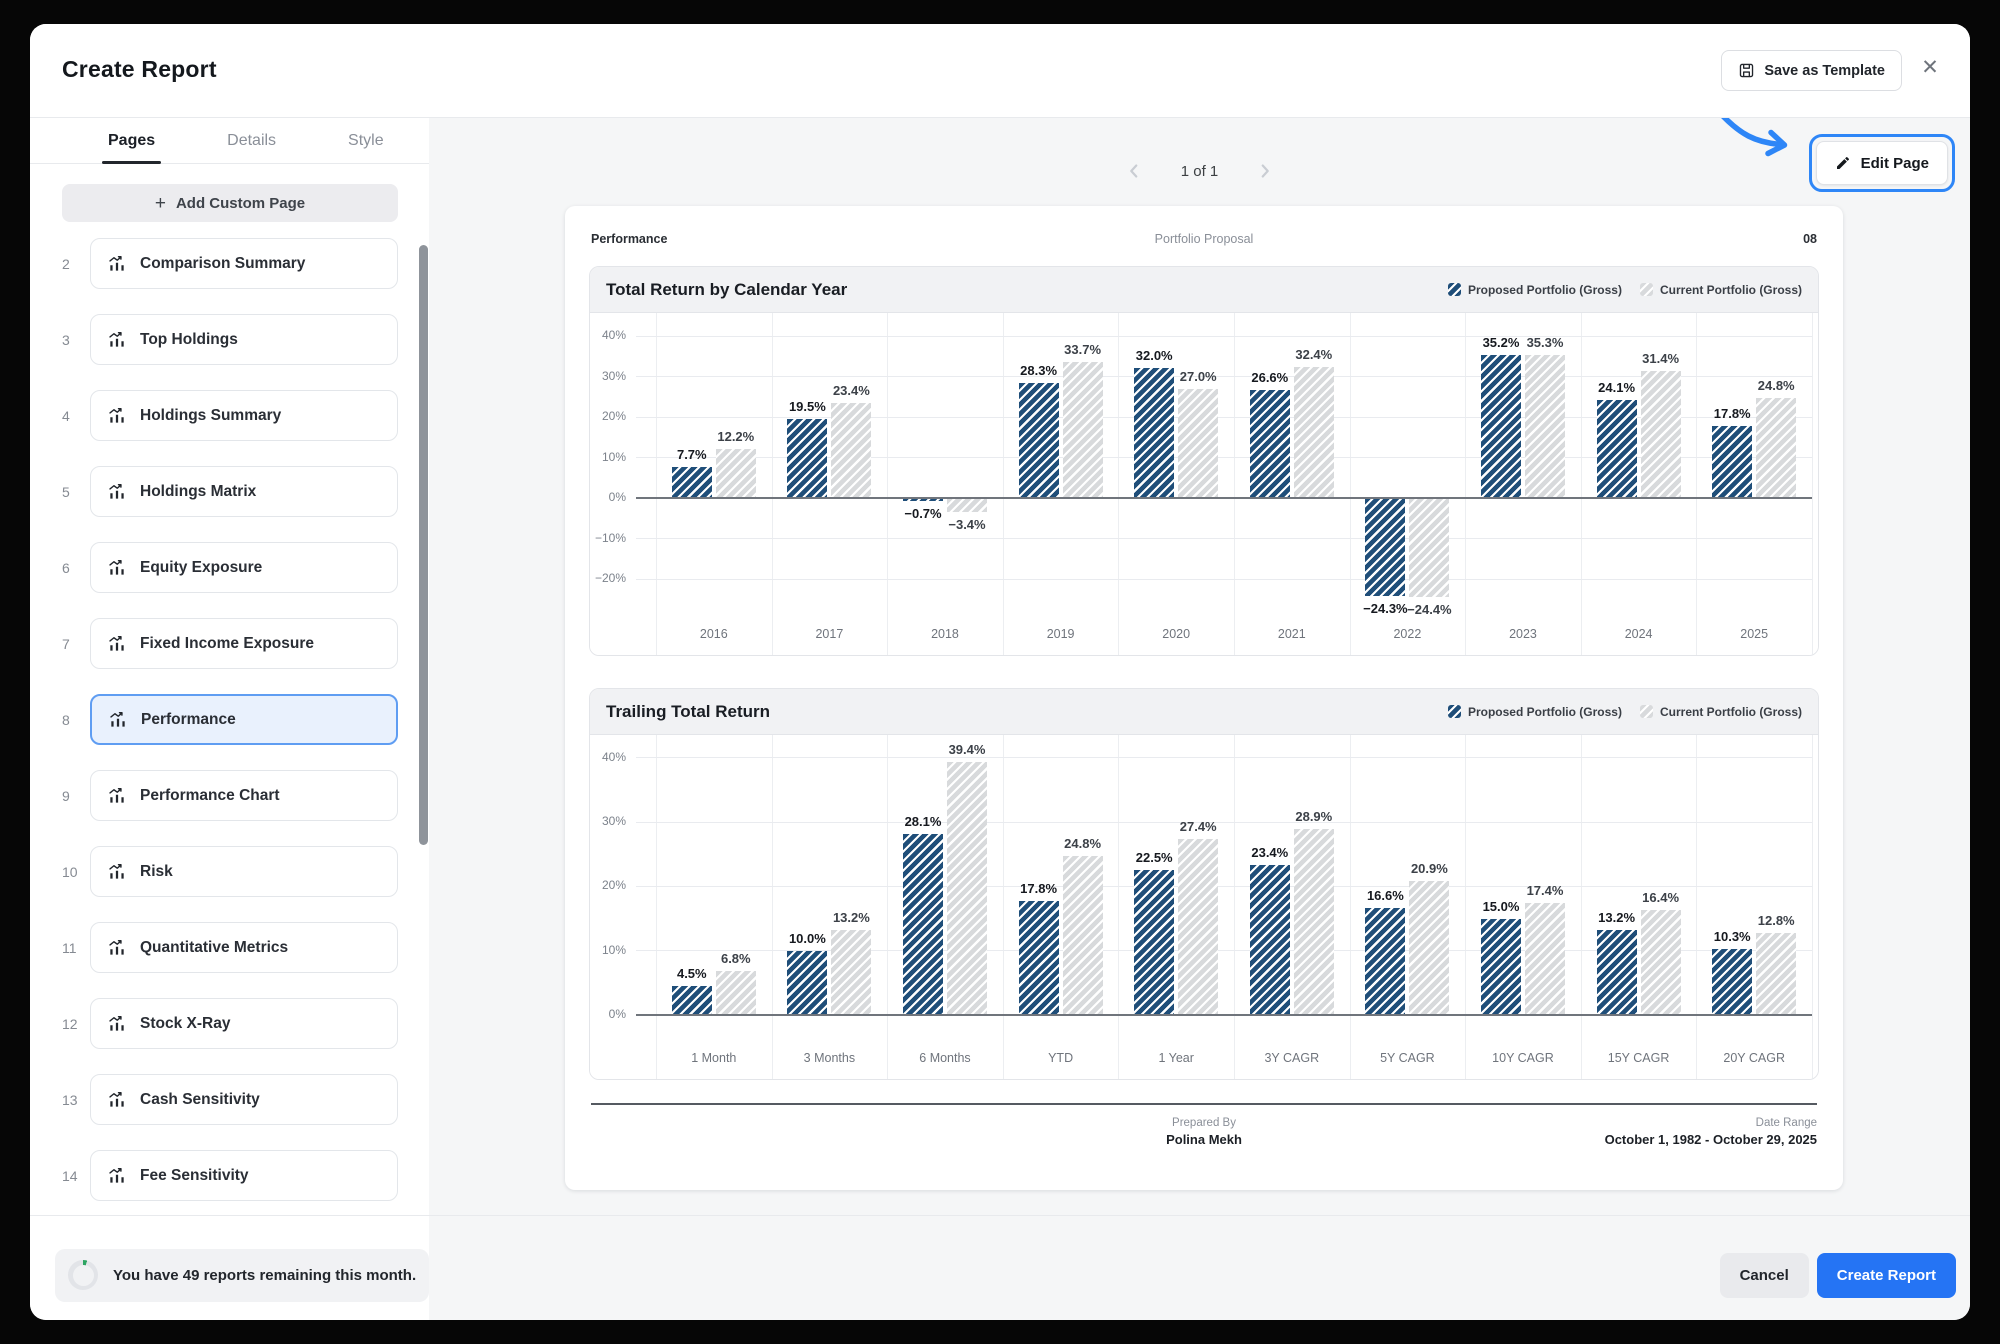 The image size is (2000, 1344). I want to click on page-list-row: 5 Holdings Matrix, so click(229, 491).